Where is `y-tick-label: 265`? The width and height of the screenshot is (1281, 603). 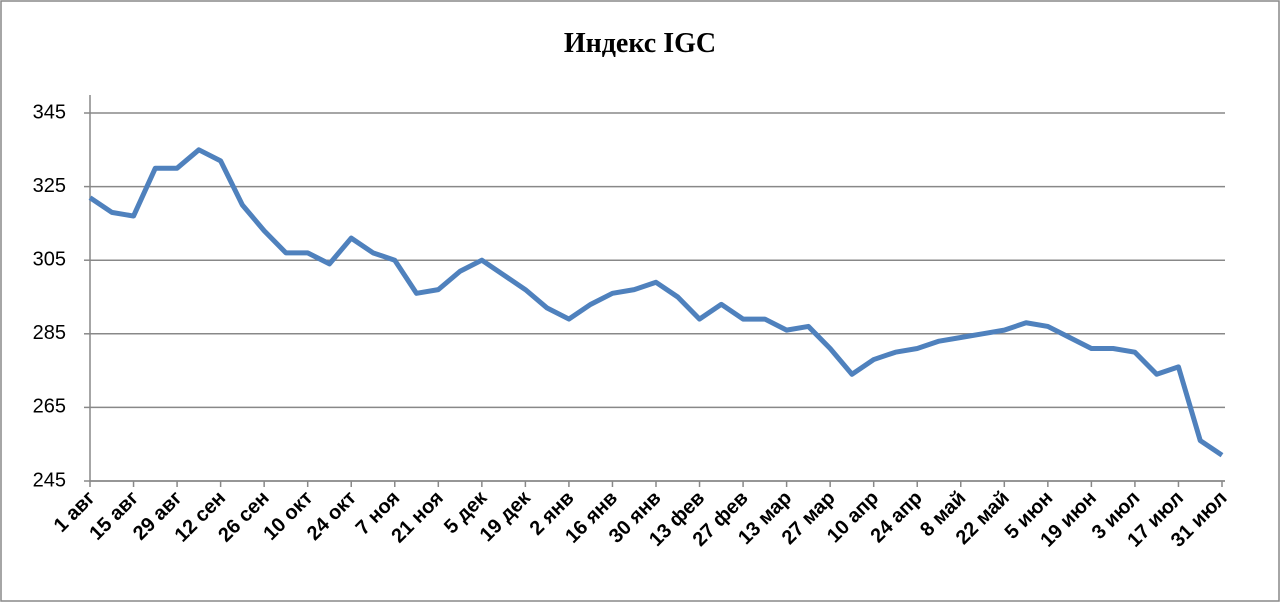 y-tick-label: 265 is located at coordinates (49, 407).